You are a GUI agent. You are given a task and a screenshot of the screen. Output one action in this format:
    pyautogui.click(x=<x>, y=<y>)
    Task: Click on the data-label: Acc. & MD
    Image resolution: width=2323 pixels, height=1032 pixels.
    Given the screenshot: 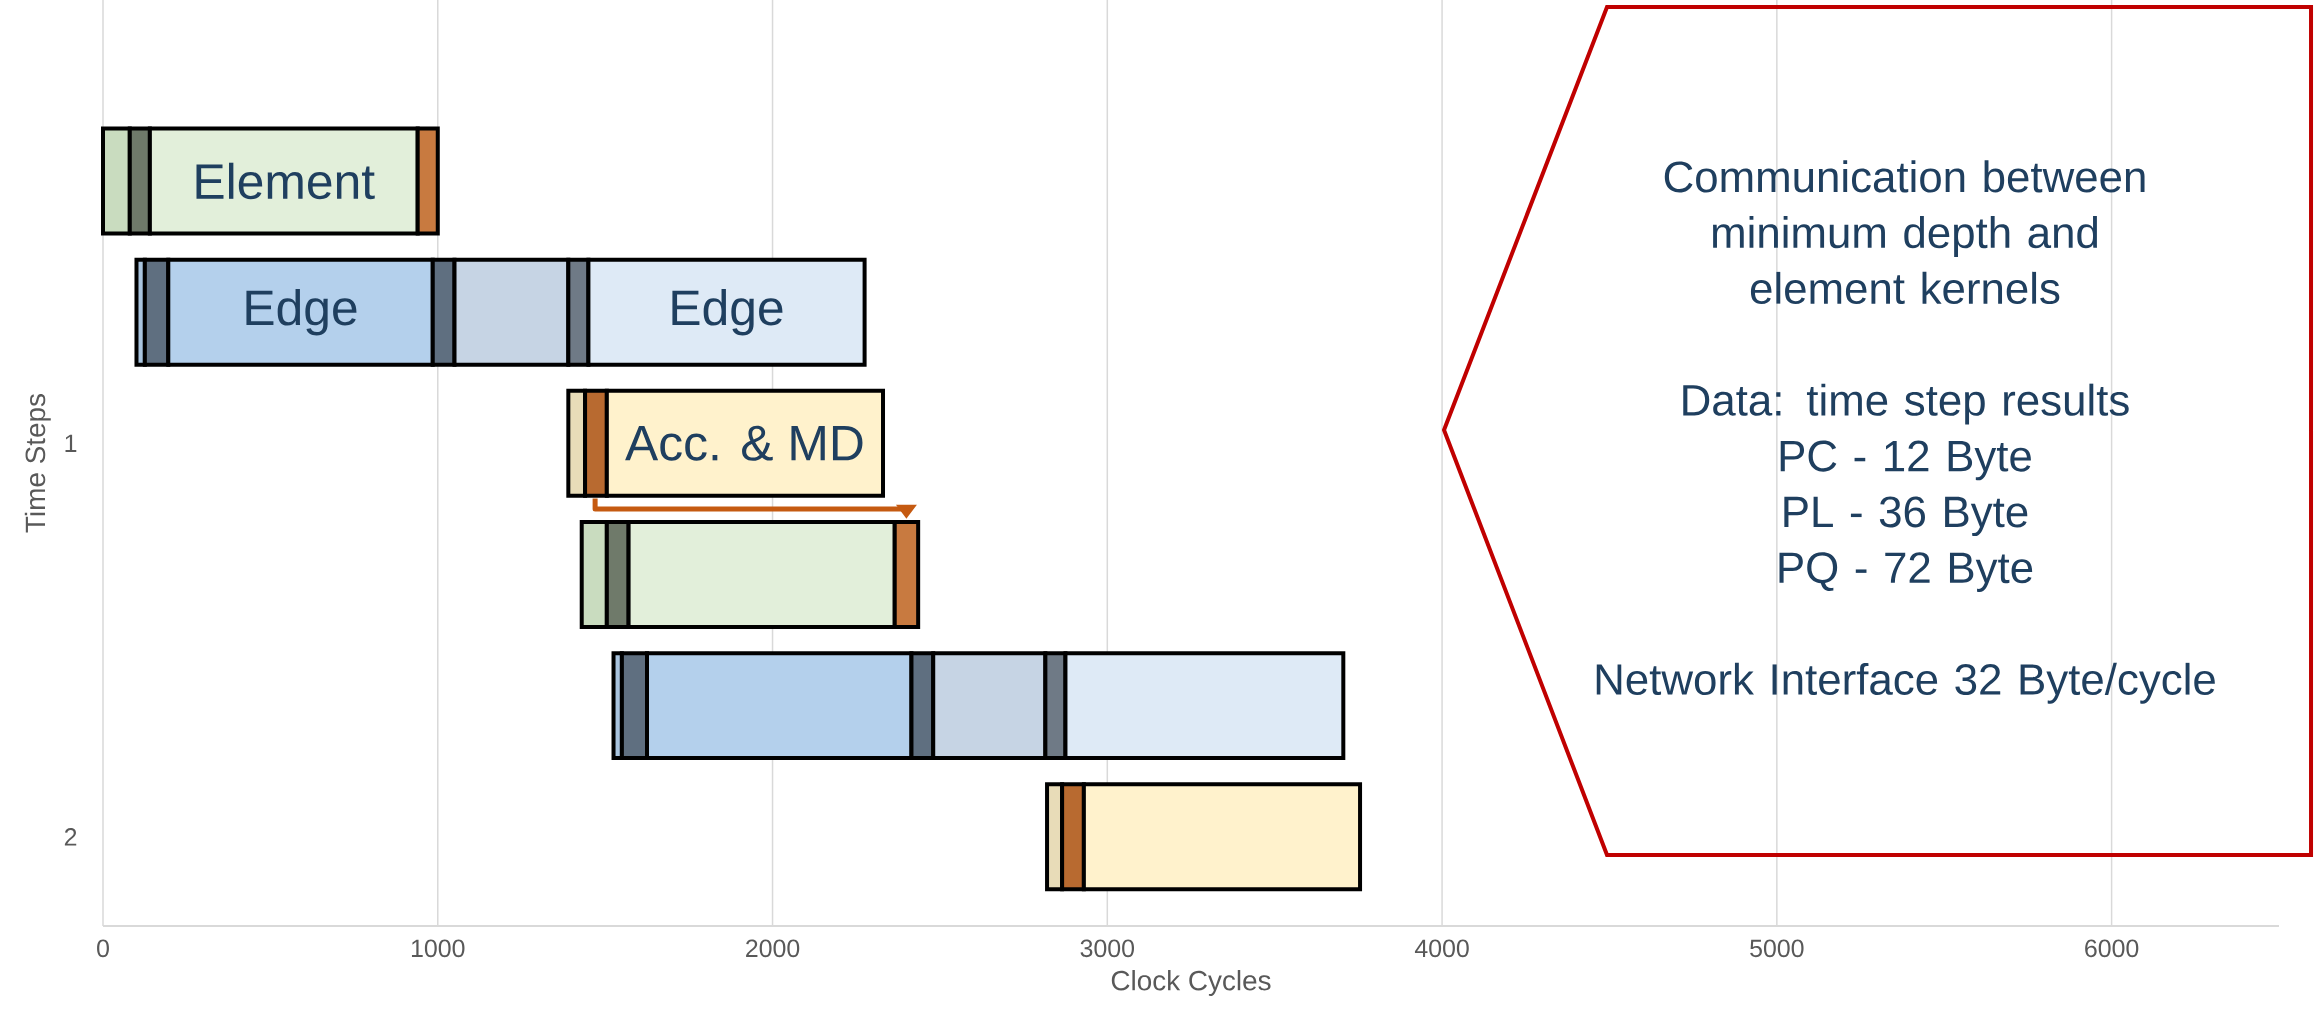 What is the action you would take?
    pyautogui.click(x=744, y=443)
    